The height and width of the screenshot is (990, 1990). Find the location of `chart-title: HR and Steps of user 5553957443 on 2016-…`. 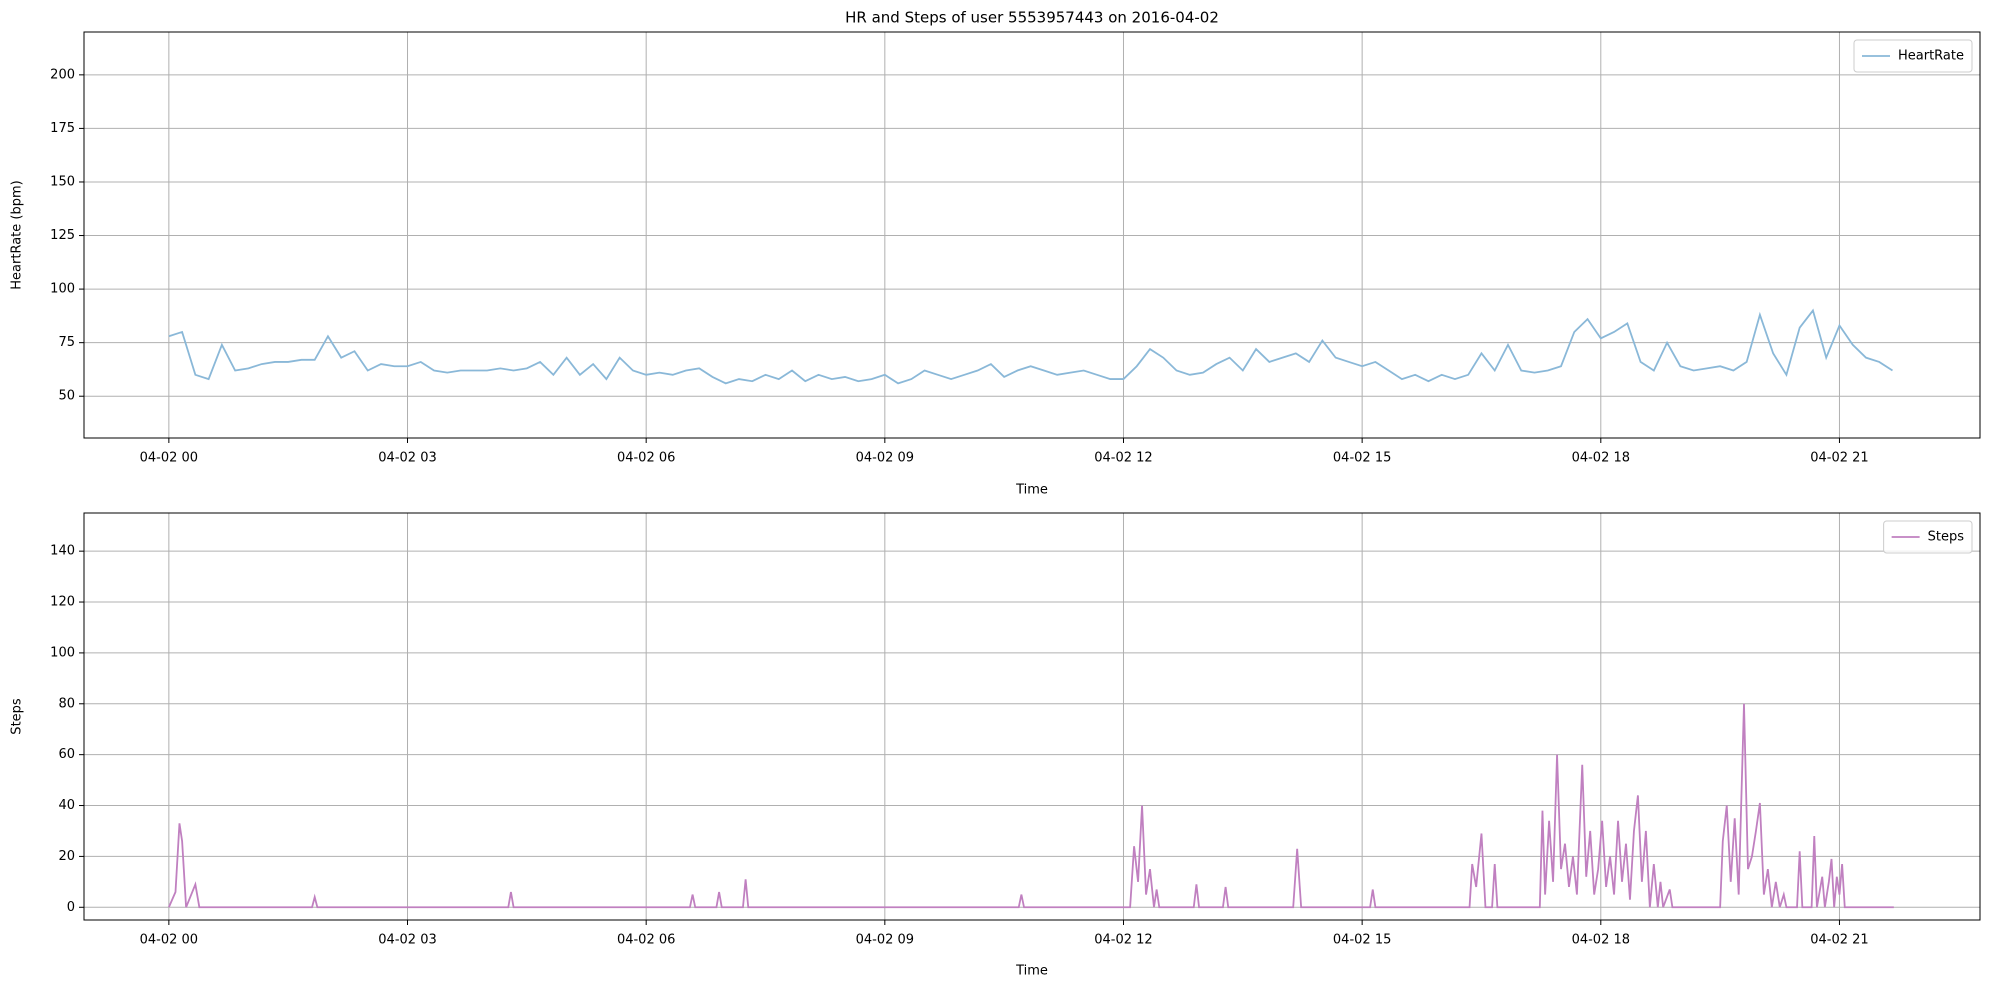

chart-title: HR and Steps of user 5553957443 on 2016-… is located at coordinates (1032, 18).